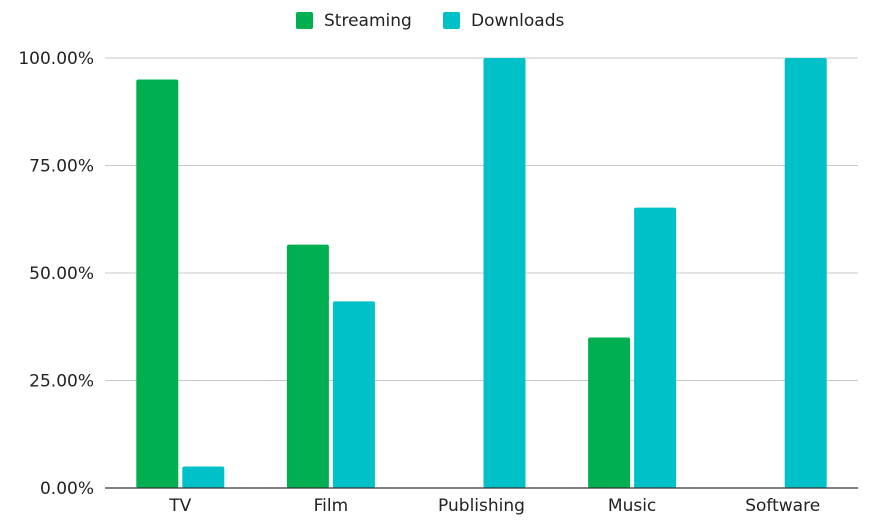 The width and height of the screenshot is (880, 531). What do you see at coordinates (609, 412) in the screenshot?
I see `bar-streaming-music` at bounding box center [609, 412].